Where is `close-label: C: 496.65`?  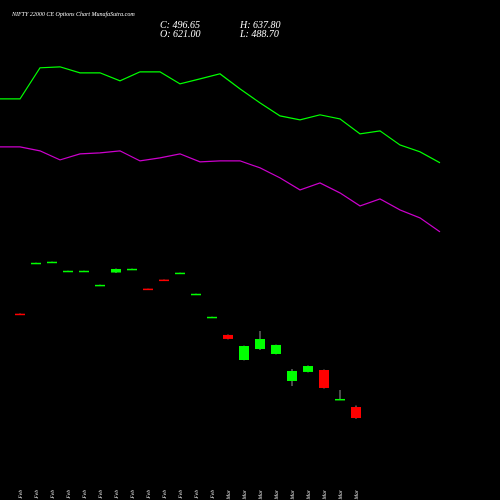 close-label: C: 496.65 is located at coordinates (180, 25).